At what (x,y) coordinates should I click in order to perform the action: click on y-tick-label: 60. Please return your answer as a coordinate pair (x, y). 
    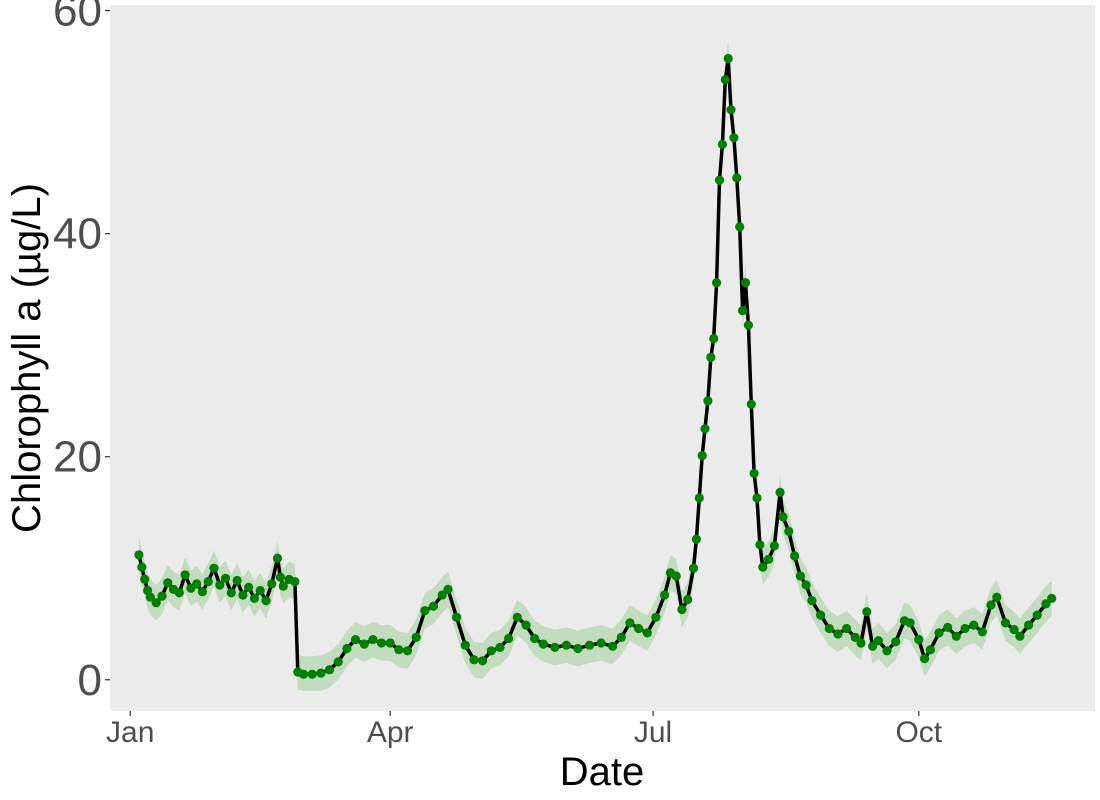
    Looking at the image, I should click on (77, 18).